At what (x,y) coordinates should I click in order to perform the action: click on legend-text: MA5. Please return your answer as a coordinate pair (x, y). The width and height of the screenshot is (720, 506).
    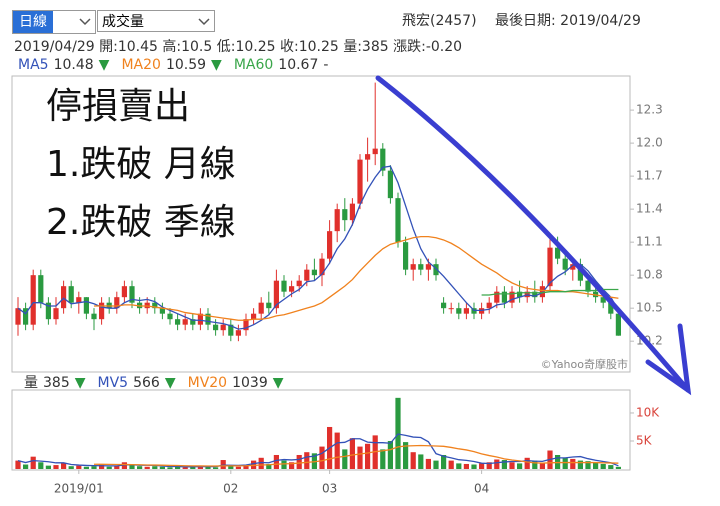
    Looking at the image, I should click on (33, 65).